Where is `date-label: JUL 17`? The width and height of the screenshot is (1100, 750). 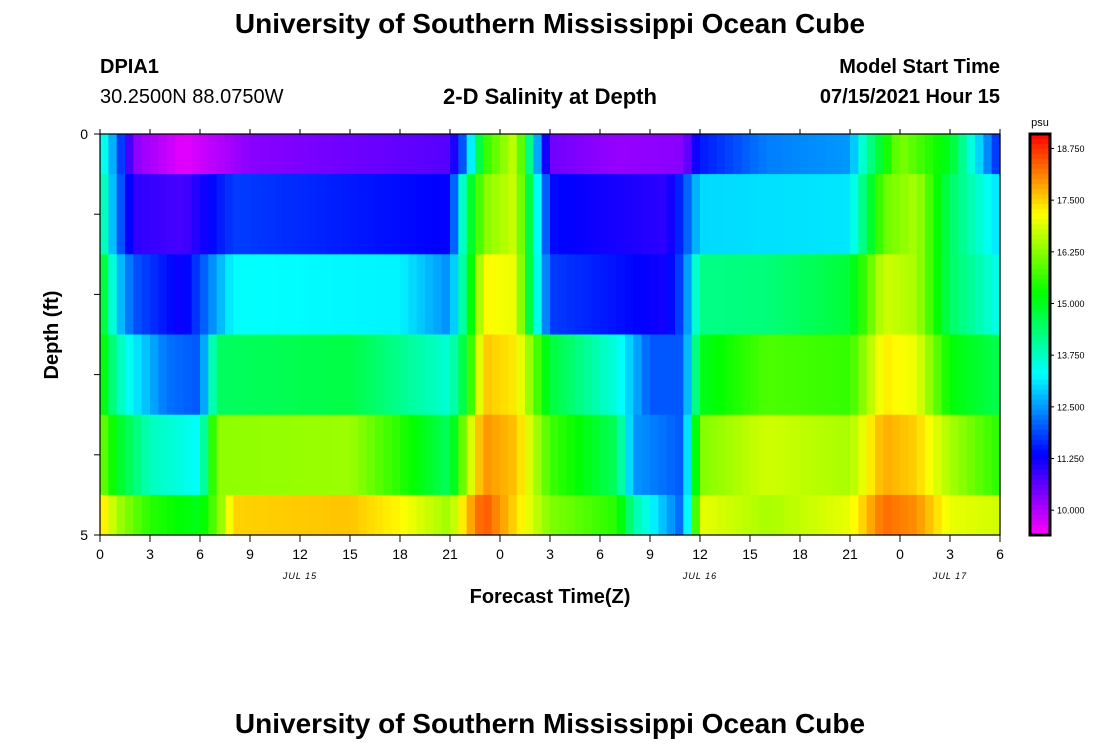
date-label: JUL 17 is located at coordinates (949, 576).